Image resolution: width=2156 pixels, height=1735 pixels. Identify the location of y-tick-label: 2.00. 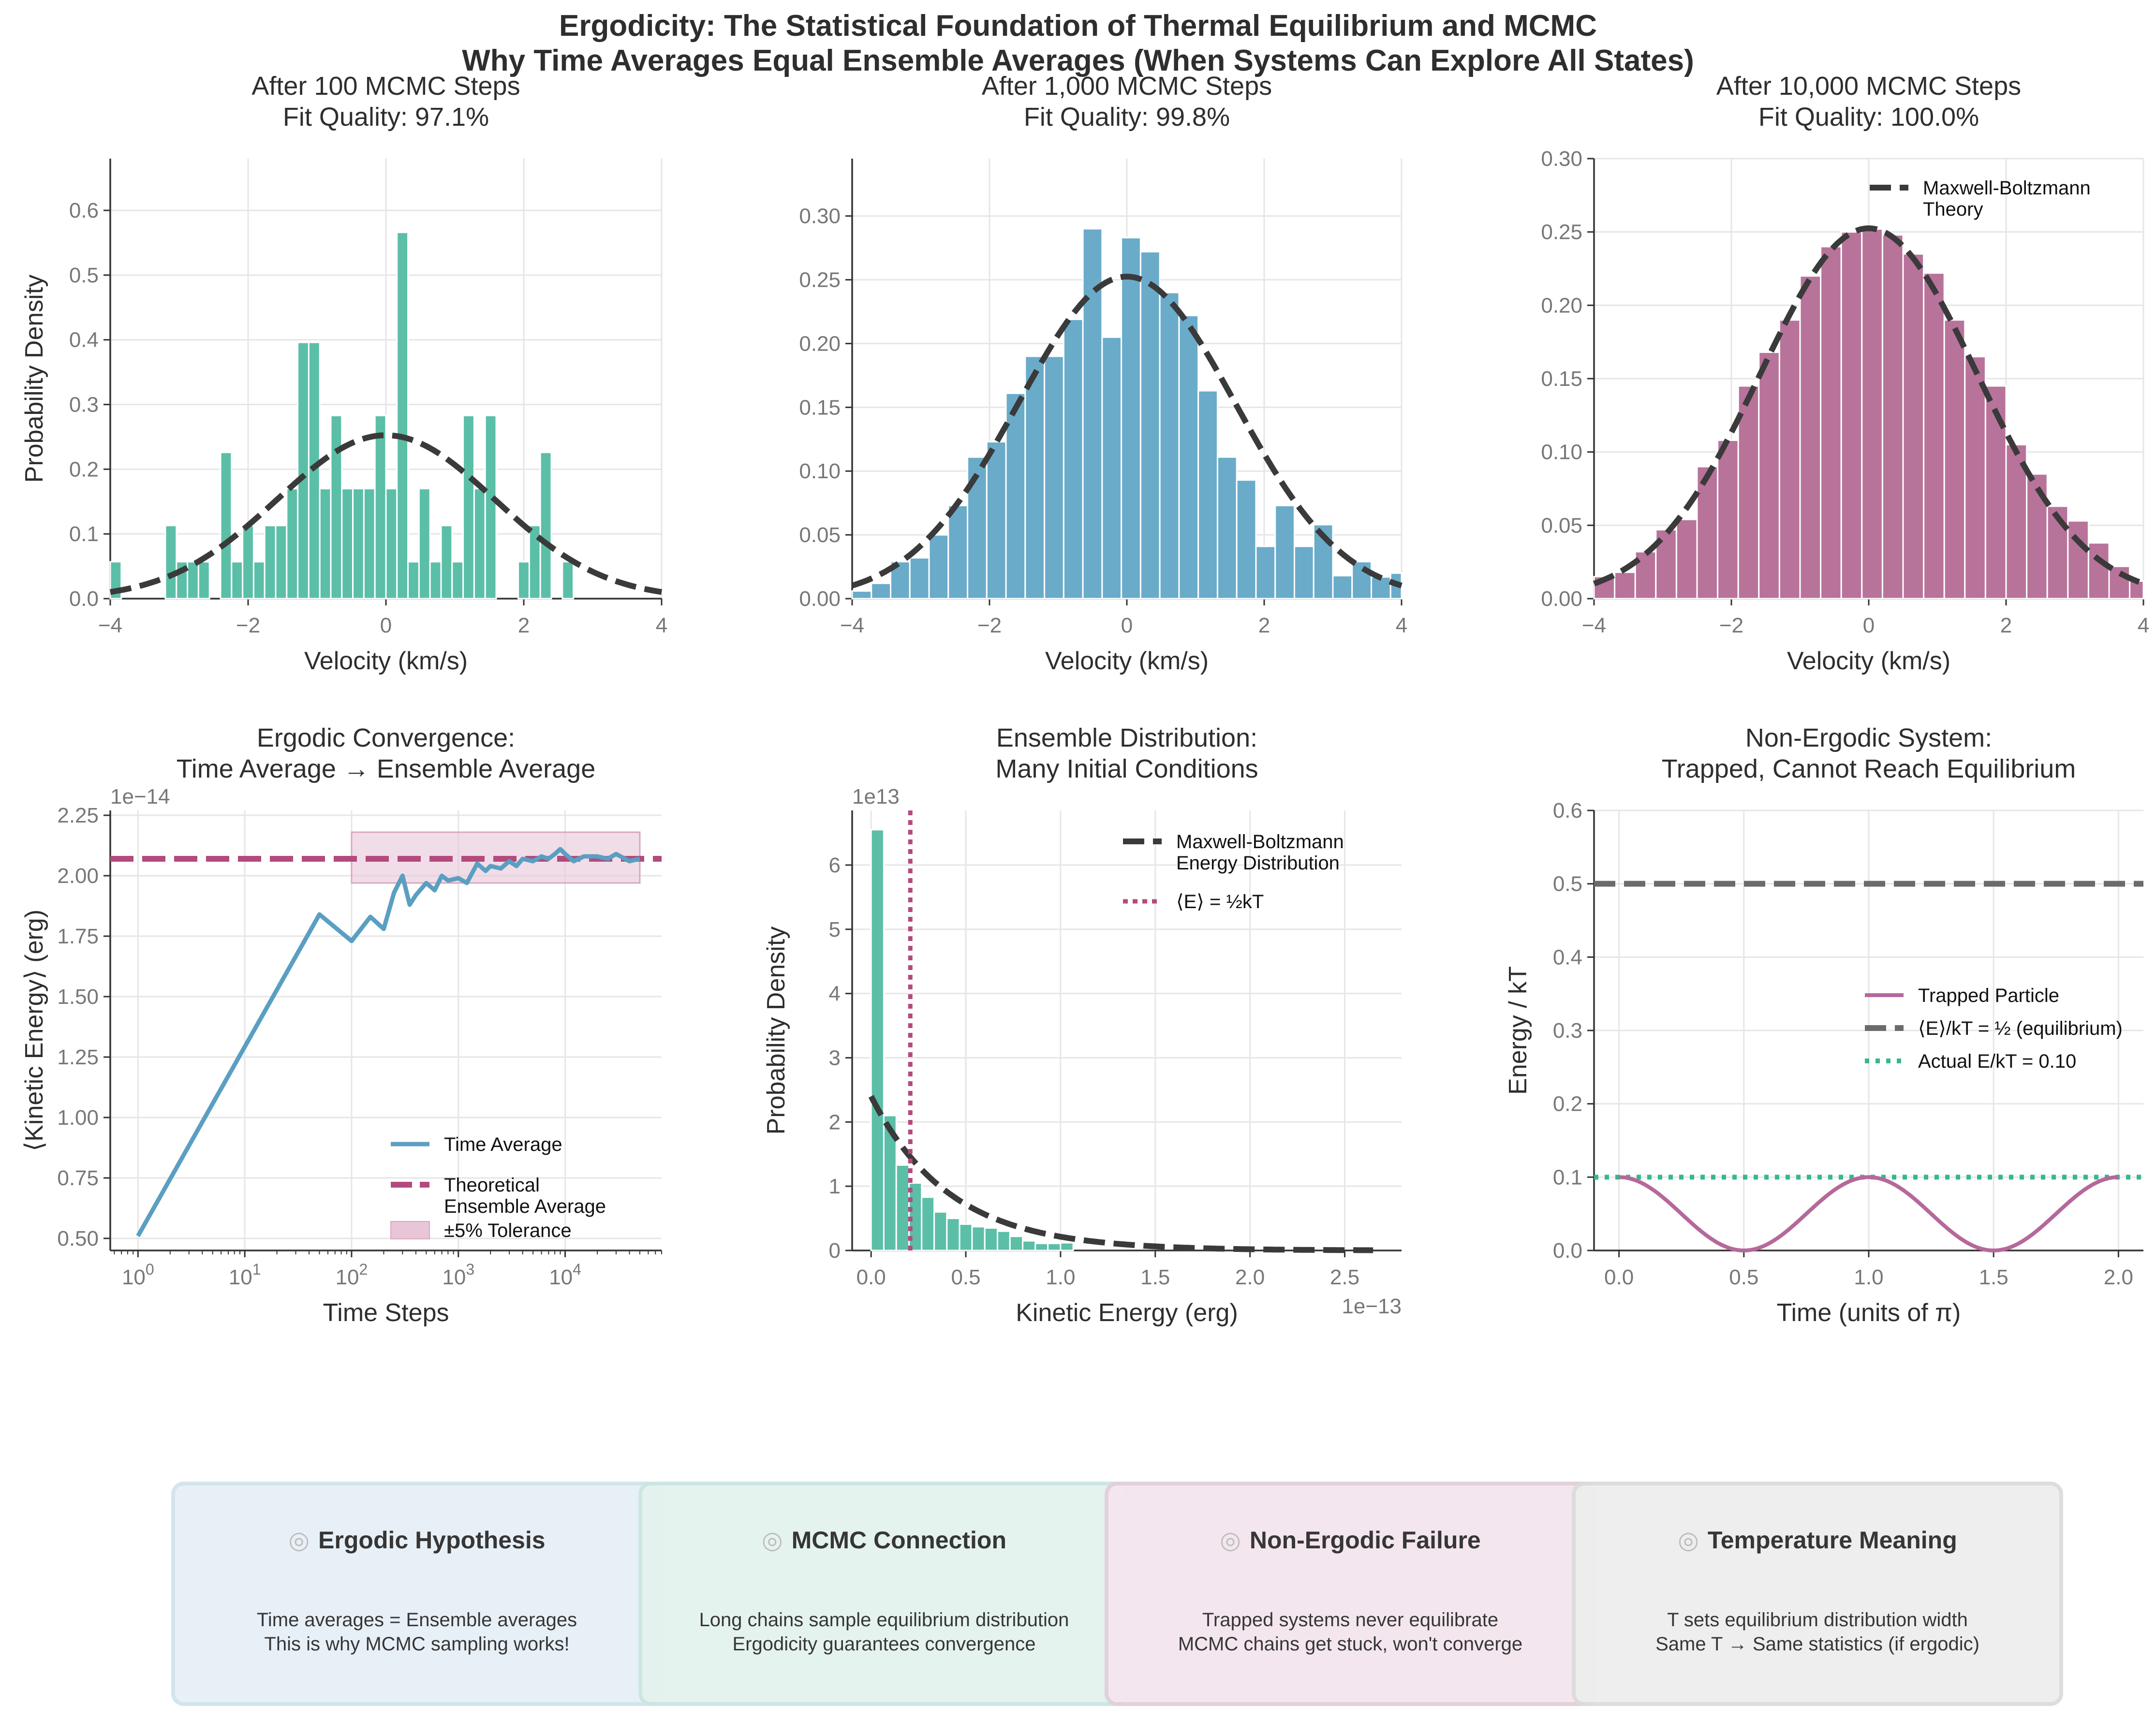
(78, 876).